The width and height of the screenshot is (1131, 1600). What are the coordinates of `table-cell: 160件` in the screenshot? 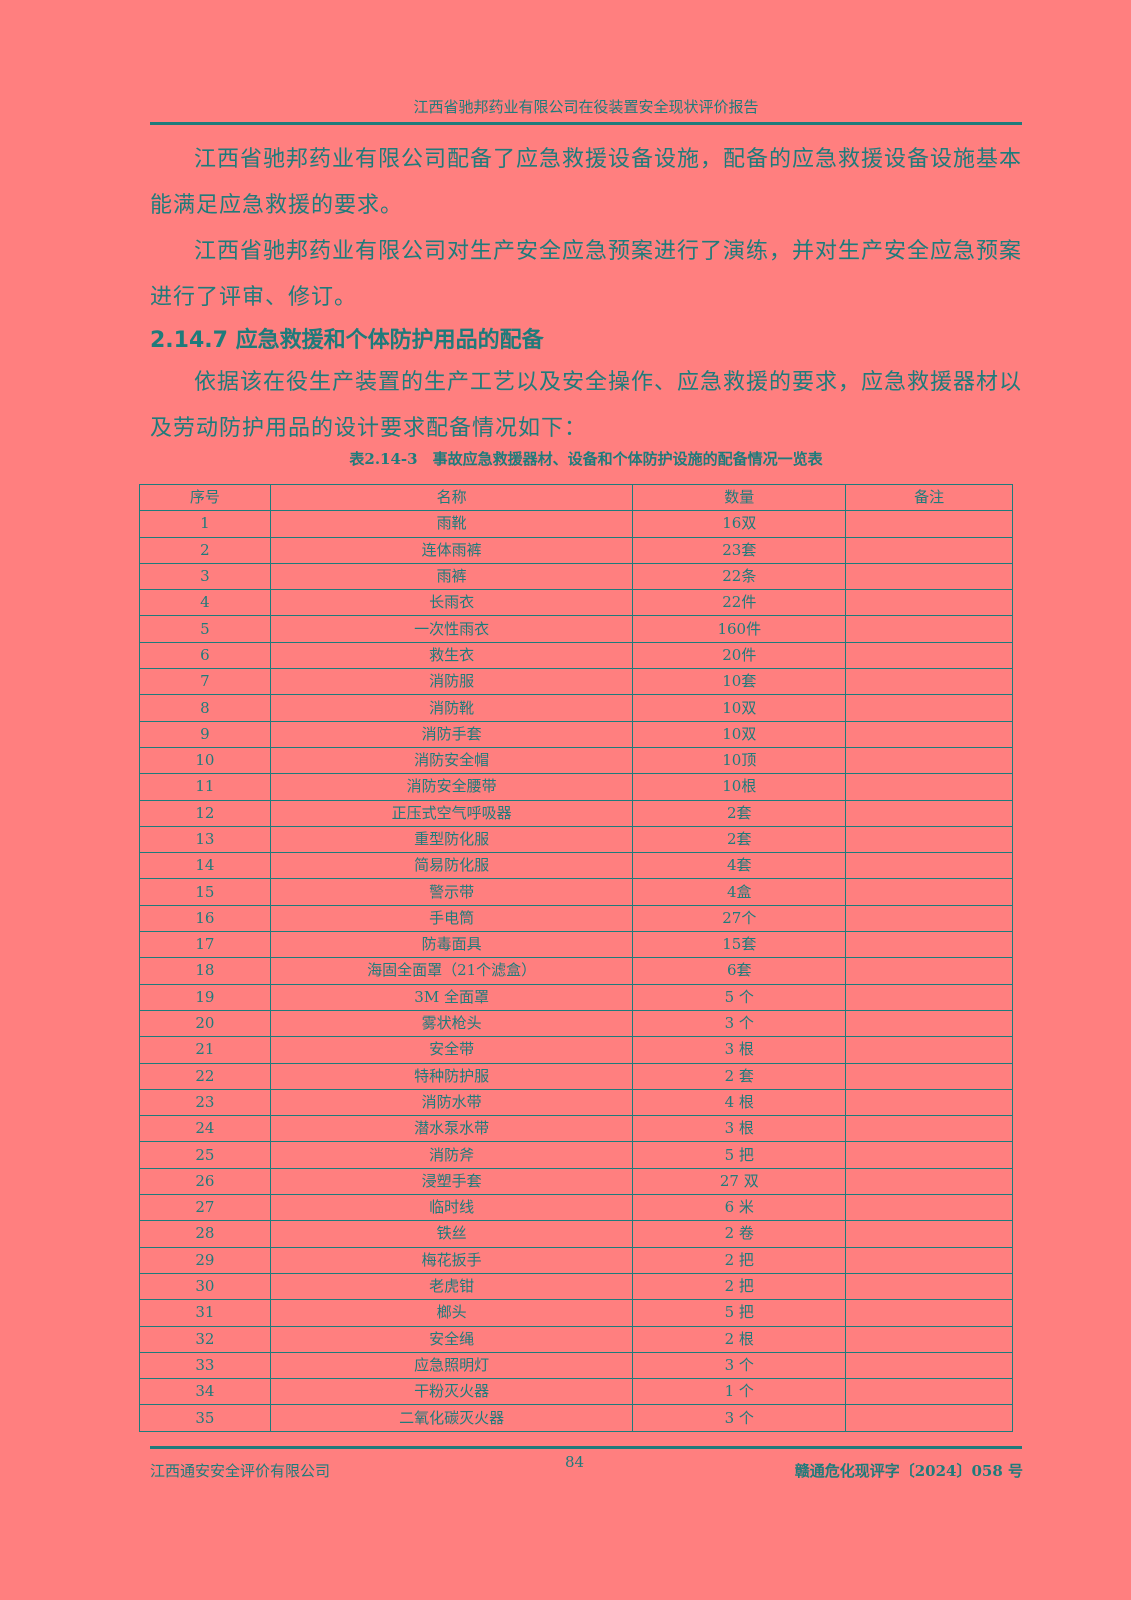 It's located at (739, 629).